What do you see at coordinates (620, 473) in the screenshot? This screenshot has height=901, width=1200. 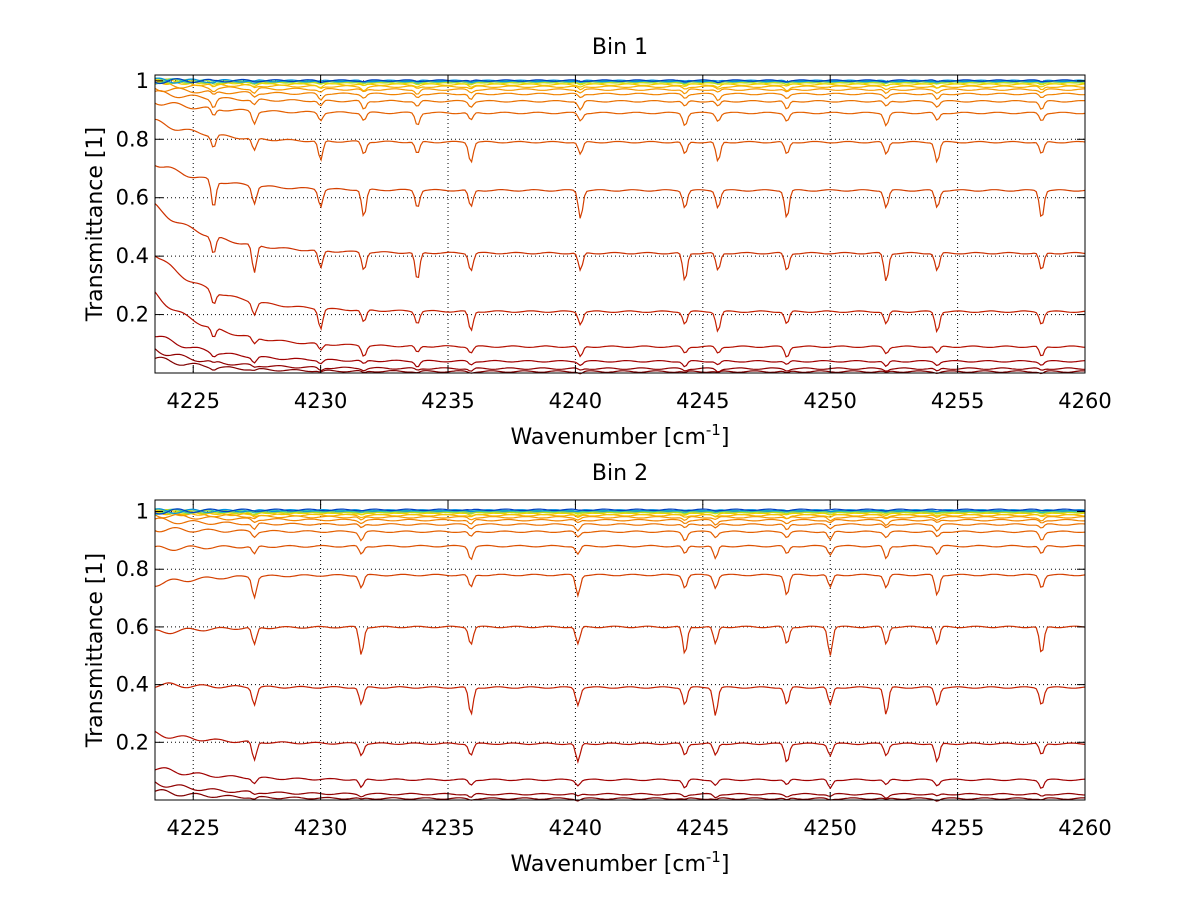 I see `chart-title: Bin 2` at bounding box center [620, 473].